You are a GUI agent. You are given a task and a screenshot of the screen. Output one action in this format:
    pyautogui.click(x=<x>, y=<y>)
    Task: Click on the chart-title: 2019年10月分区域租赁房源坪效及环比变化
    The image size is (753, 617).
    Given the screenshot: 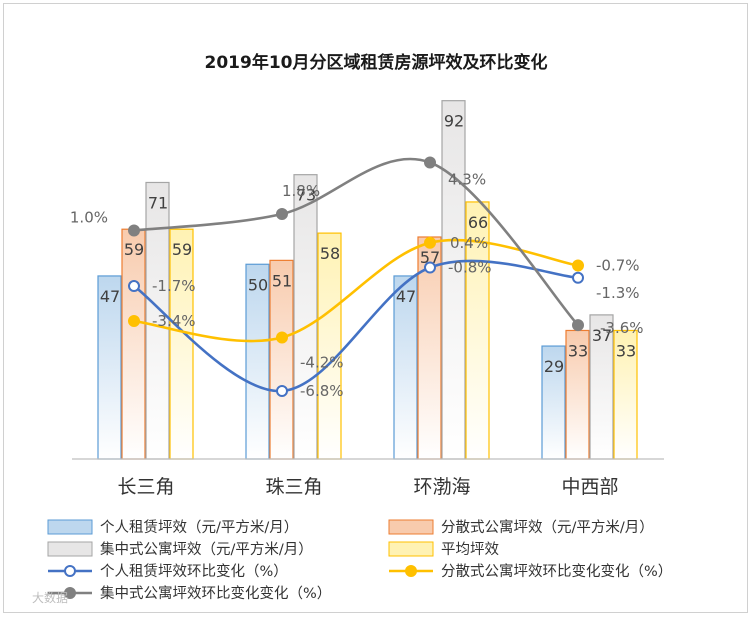 What is the action you would take?
    pyautogui.click(x=376, y=62)
    